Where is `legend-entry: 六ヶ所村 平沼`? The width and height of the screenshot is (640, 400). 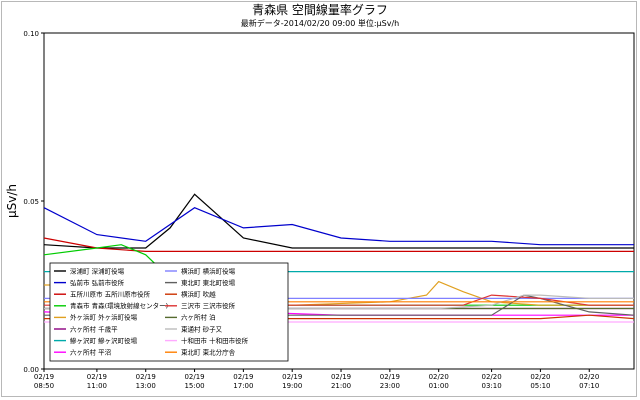 legend-entry: 六ヶ所村 平沼 is located at coordinates (90, 352).